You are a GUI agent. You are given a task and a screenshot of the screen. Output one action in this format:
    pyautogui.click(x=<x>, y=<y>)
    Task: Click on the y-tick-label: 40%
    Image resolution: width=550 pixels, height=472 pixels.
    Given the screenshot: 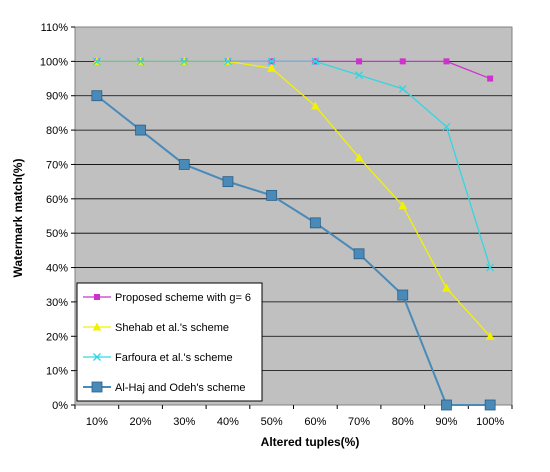 What is the action you would take?
    pyautogui.click(x=57, y=269)
    